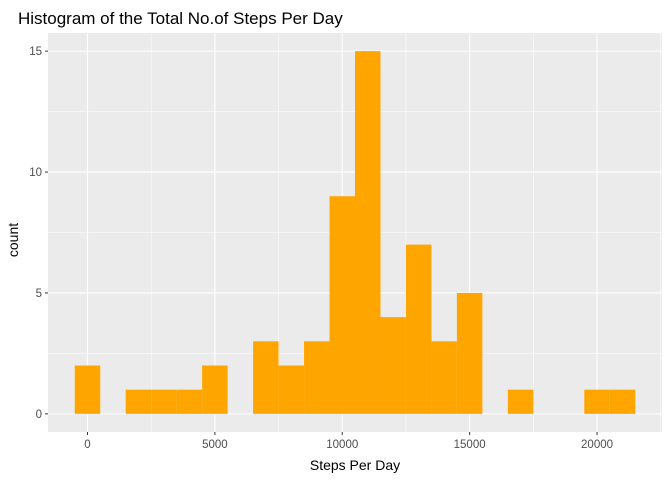 This screenshot has width=672, height=480. Describe the element at coordinates (355, 465) in the screenshot. I see `x-axis-title: Steps Per Day` at that location.